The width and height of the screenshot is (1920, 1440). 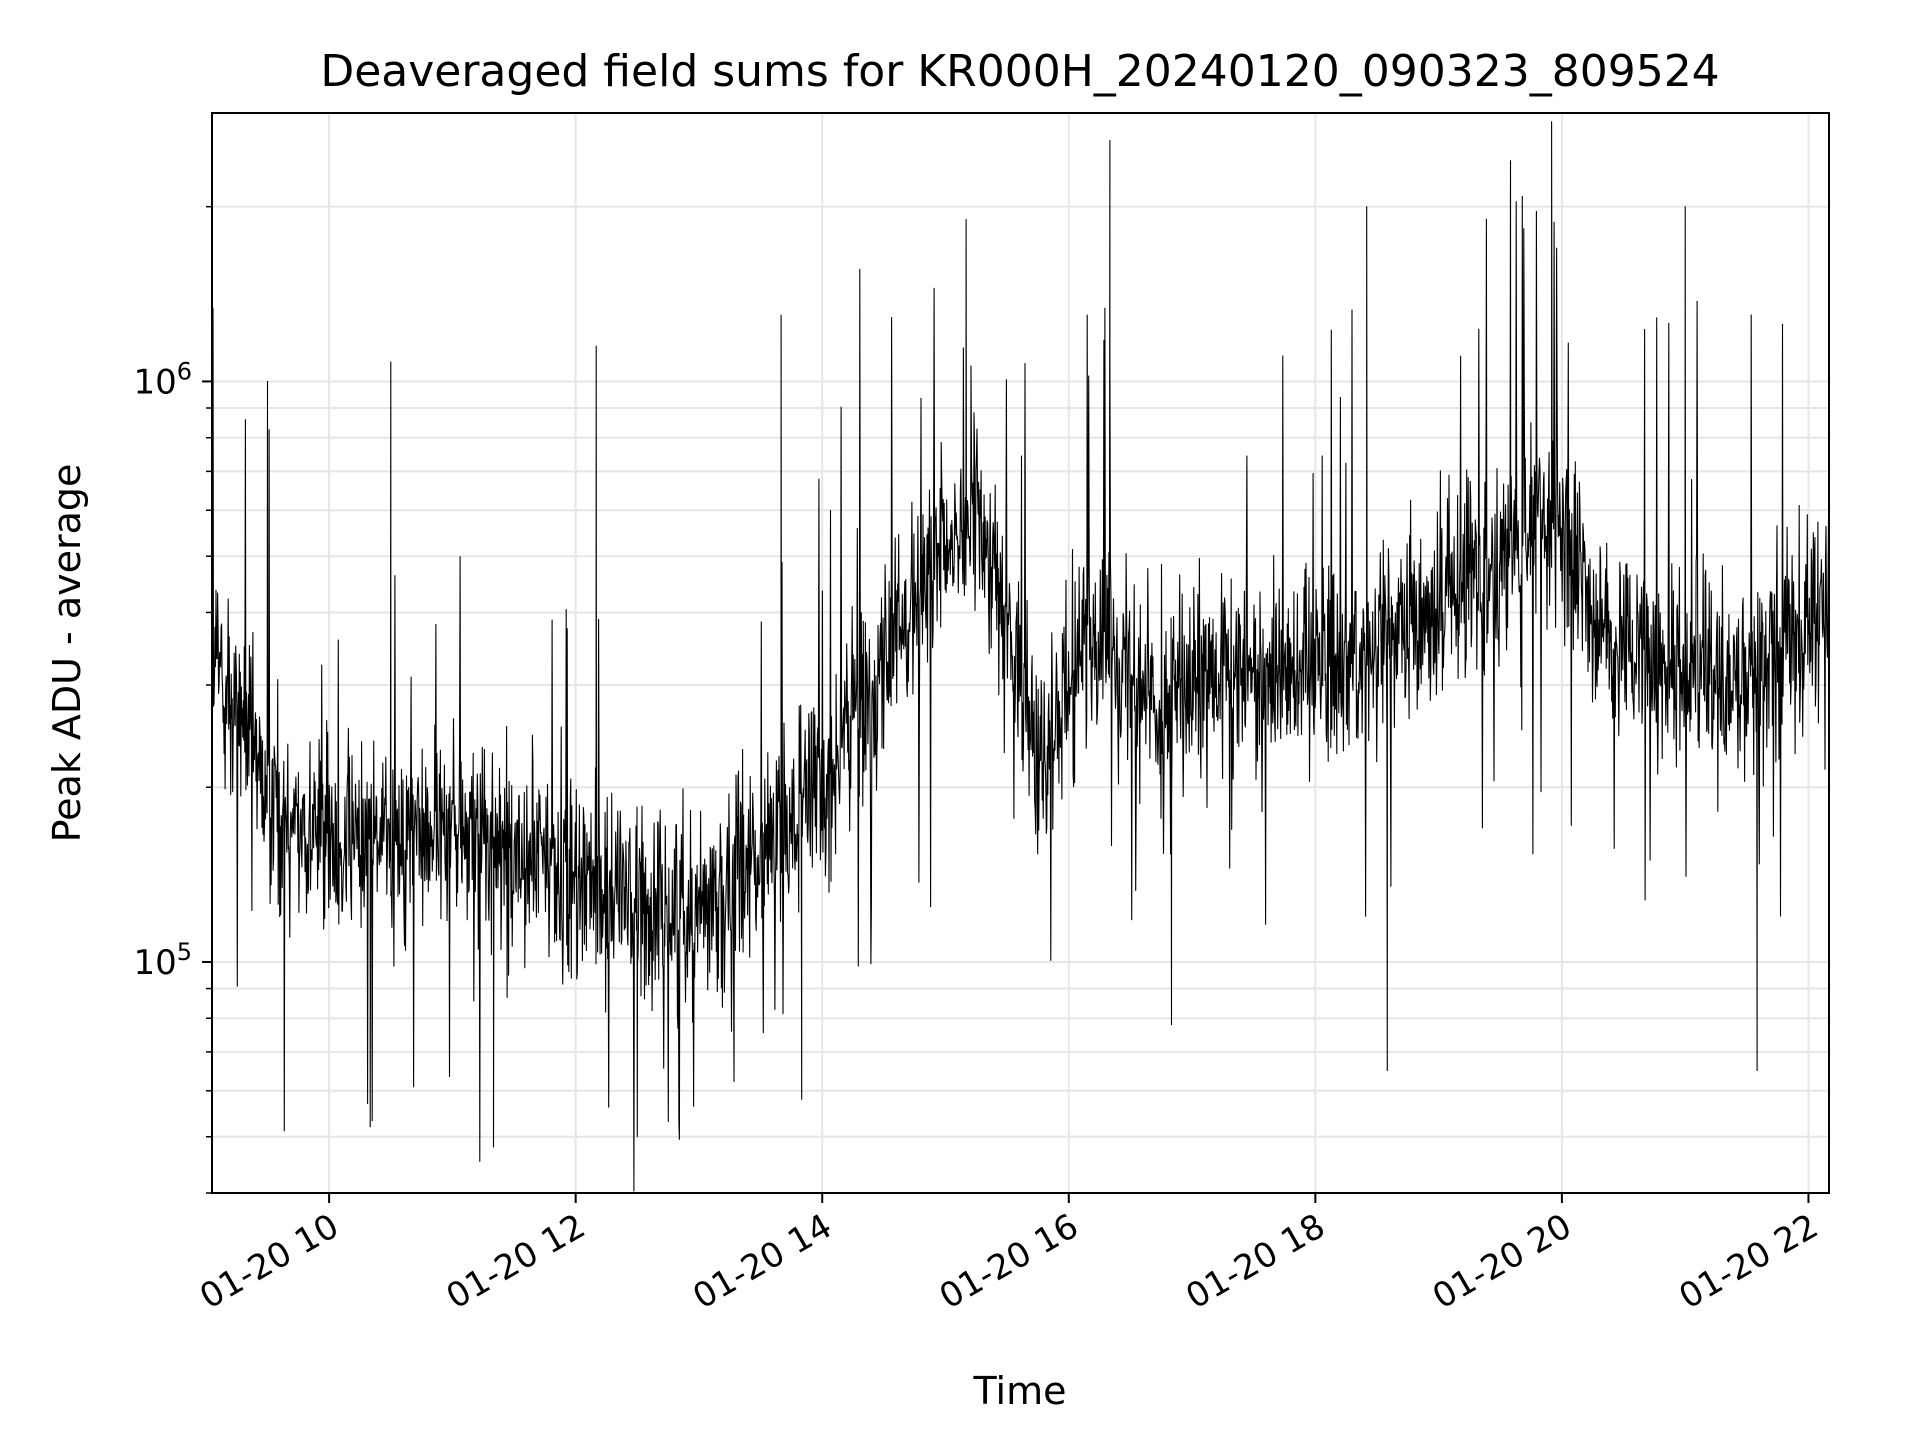 I want to click on y-tick-label: 10⁶, so click(x=162, y=379).